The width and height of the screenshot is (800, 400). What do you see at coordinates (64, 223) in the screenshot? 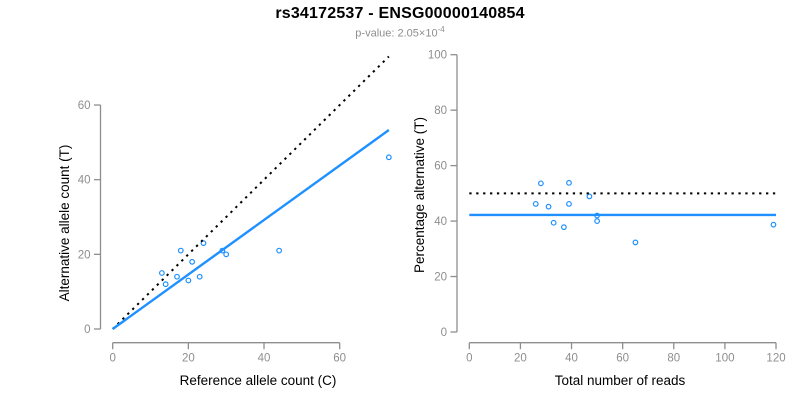
I see `y-axis-label: Alternative allele count (T)` at bounding box center [64, 223].